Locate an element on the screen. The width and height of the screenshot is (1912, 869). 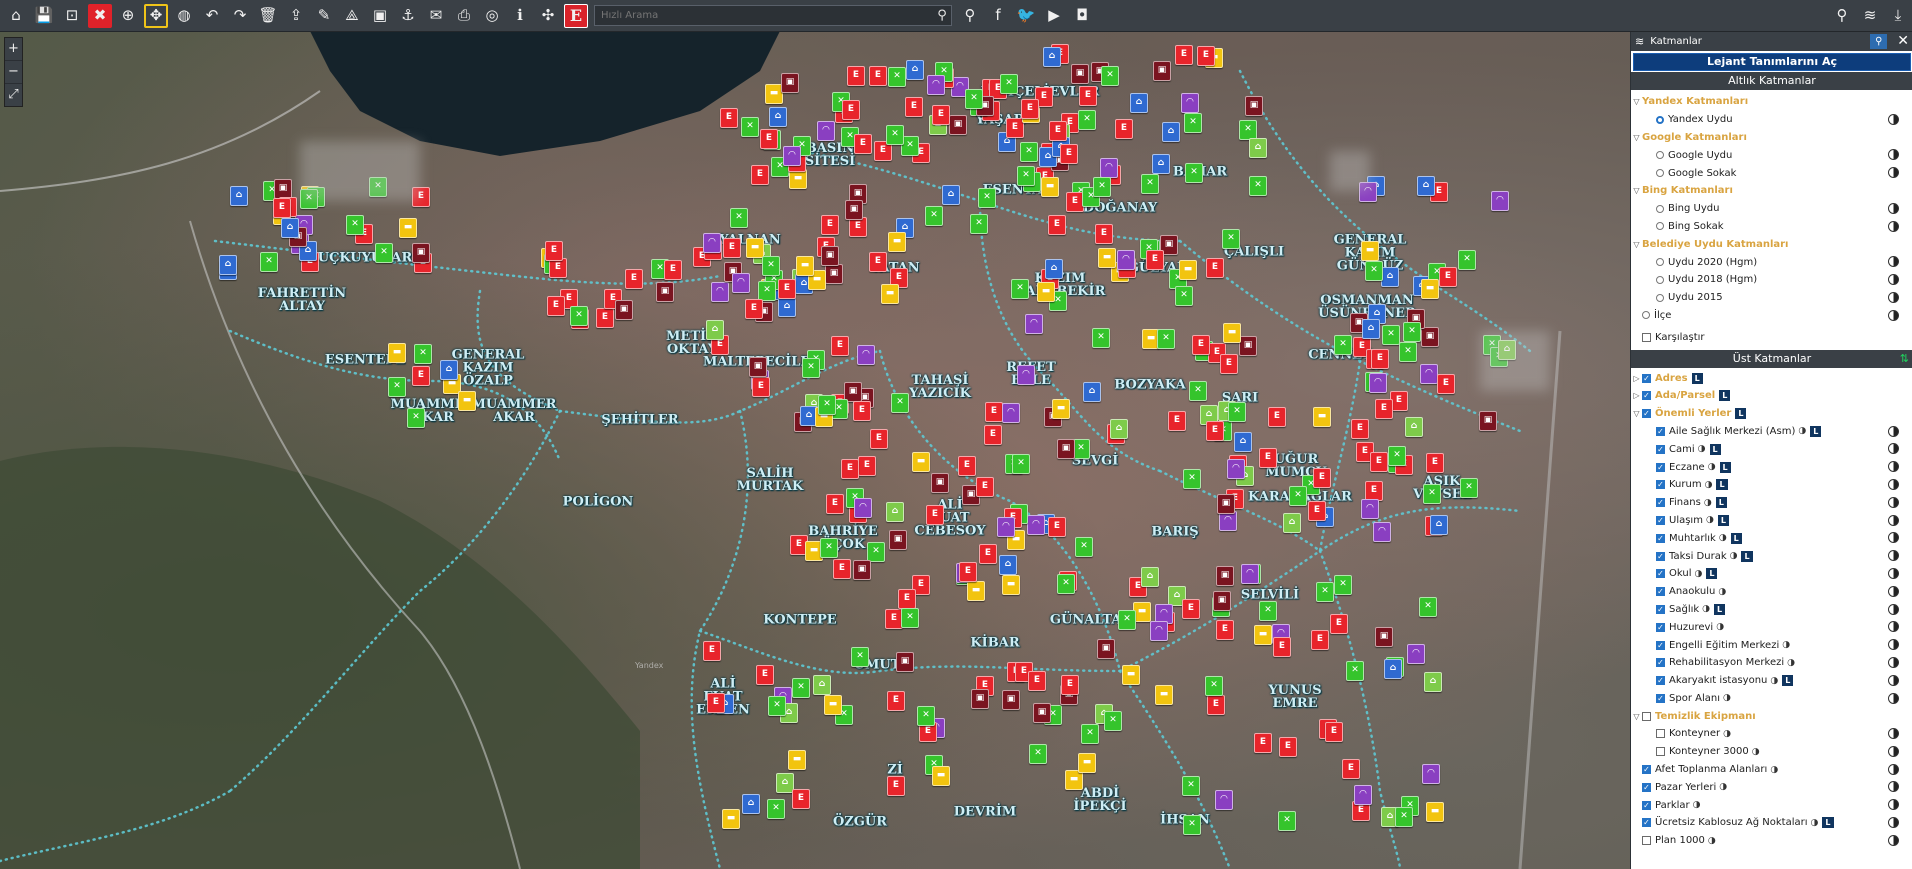
top-row: ✓ Taksi Durak ◑ L is located at coordinates (1771, 556).